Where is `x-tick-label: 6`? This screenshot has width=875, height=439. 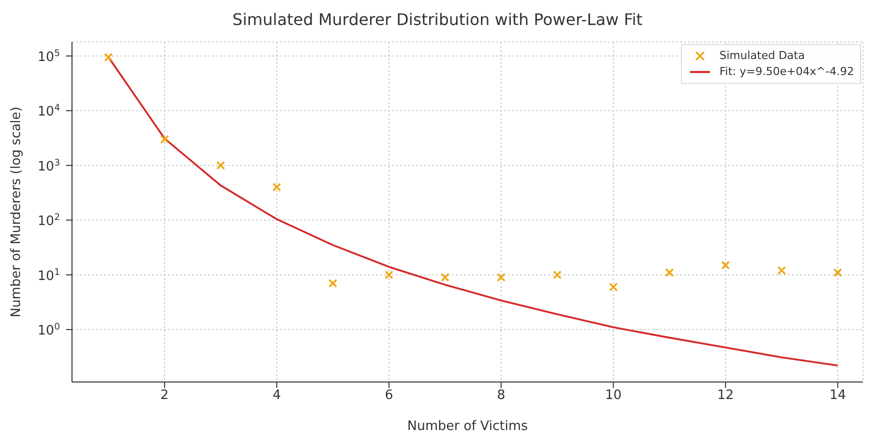
x-tick-label: 6 is located at coordinates (389, 396).